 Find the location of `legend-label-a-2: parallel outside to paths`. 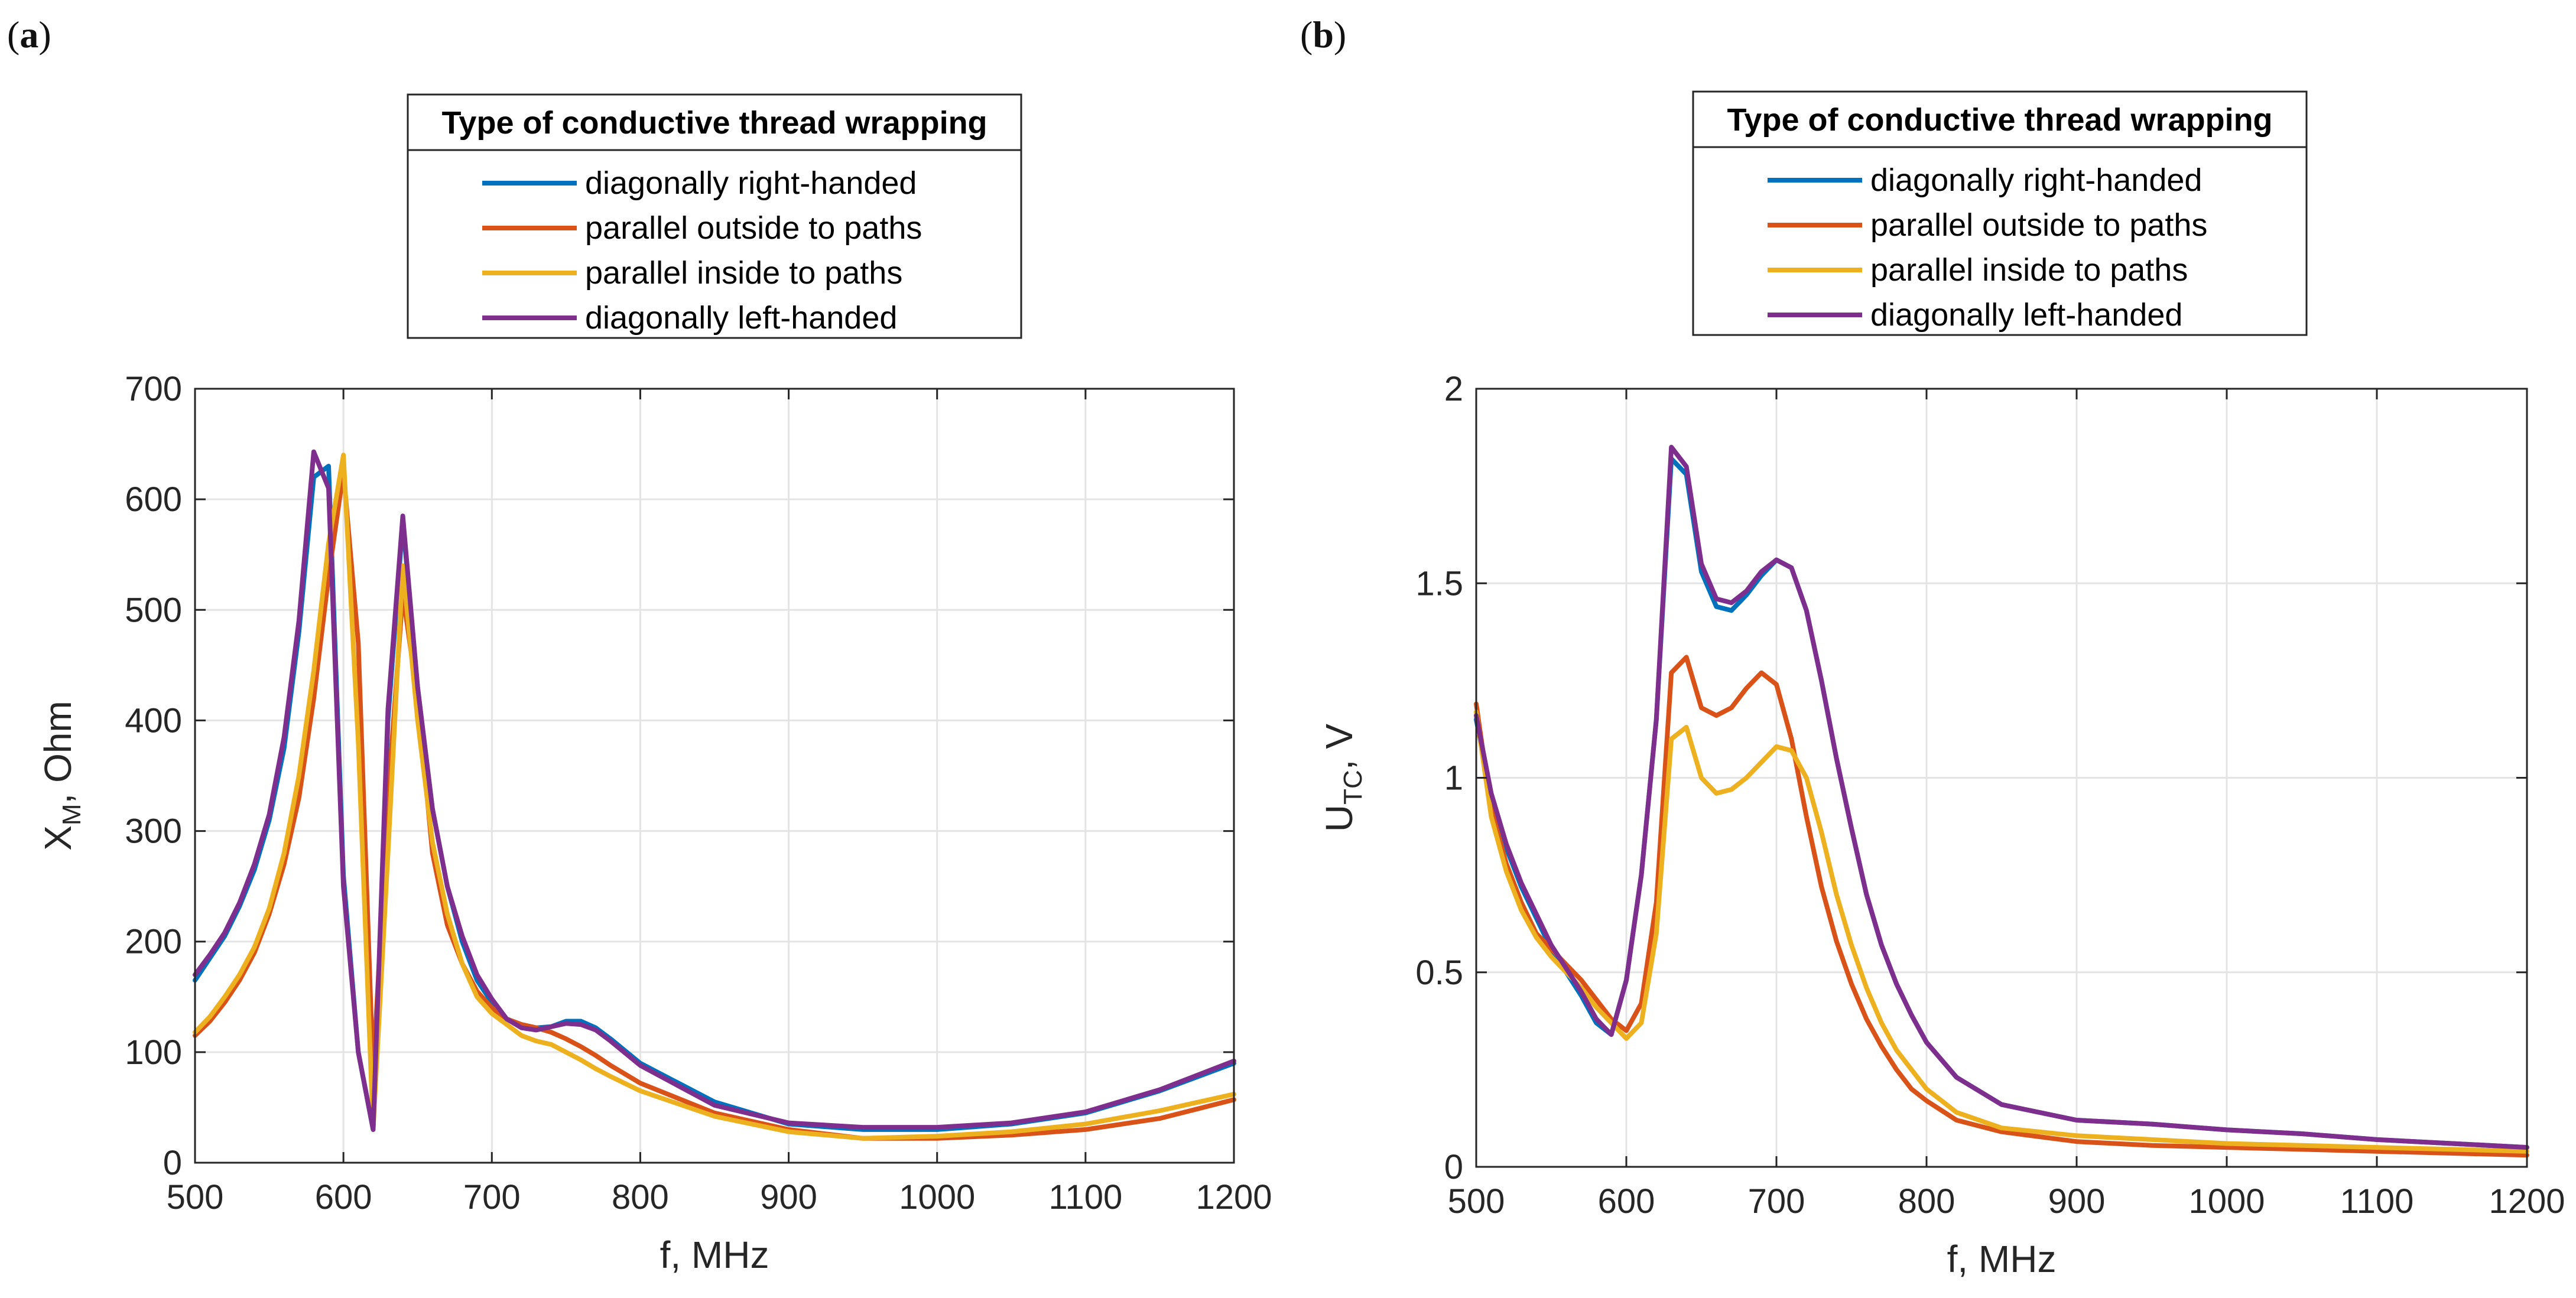

legend-label-a-2: parallel outside to paths is located at coordinates (753, 228).